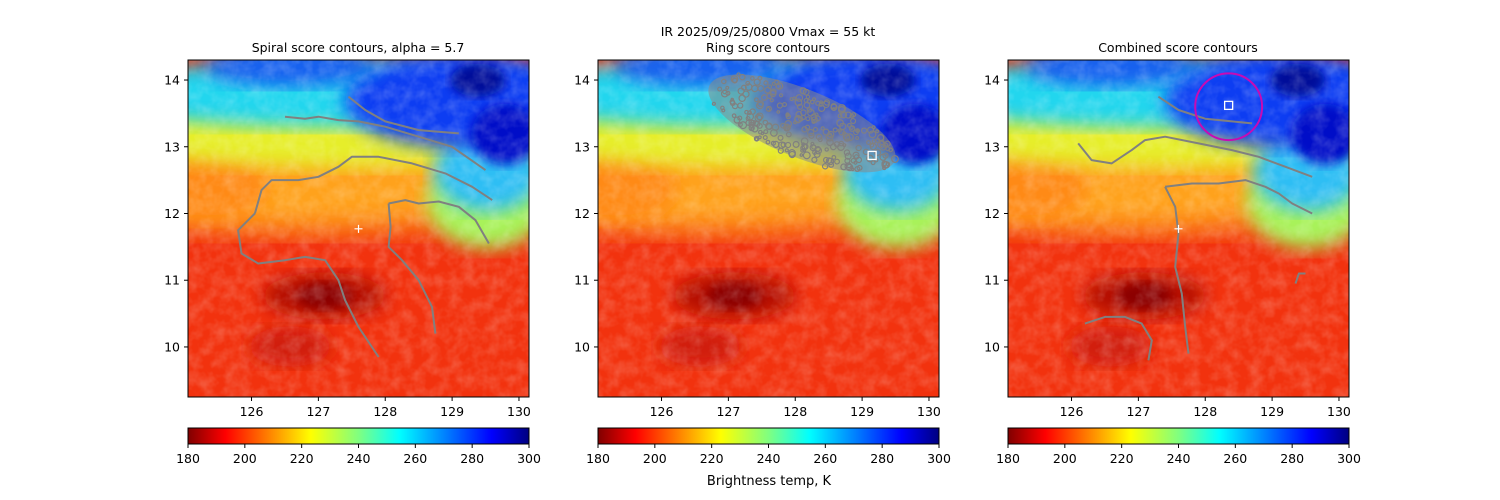 The width and height of the screenshot is (1500, 500). Describe the element at coordinates (769, 481) in the screenshot. I see `colorbar-label: Brightness temp, K` at that location.